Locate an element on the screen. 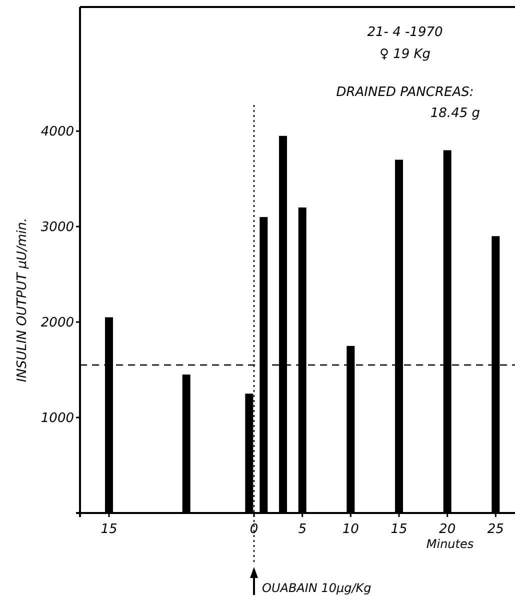  x-tick-label: 0 is located at coordinates (254, 529).